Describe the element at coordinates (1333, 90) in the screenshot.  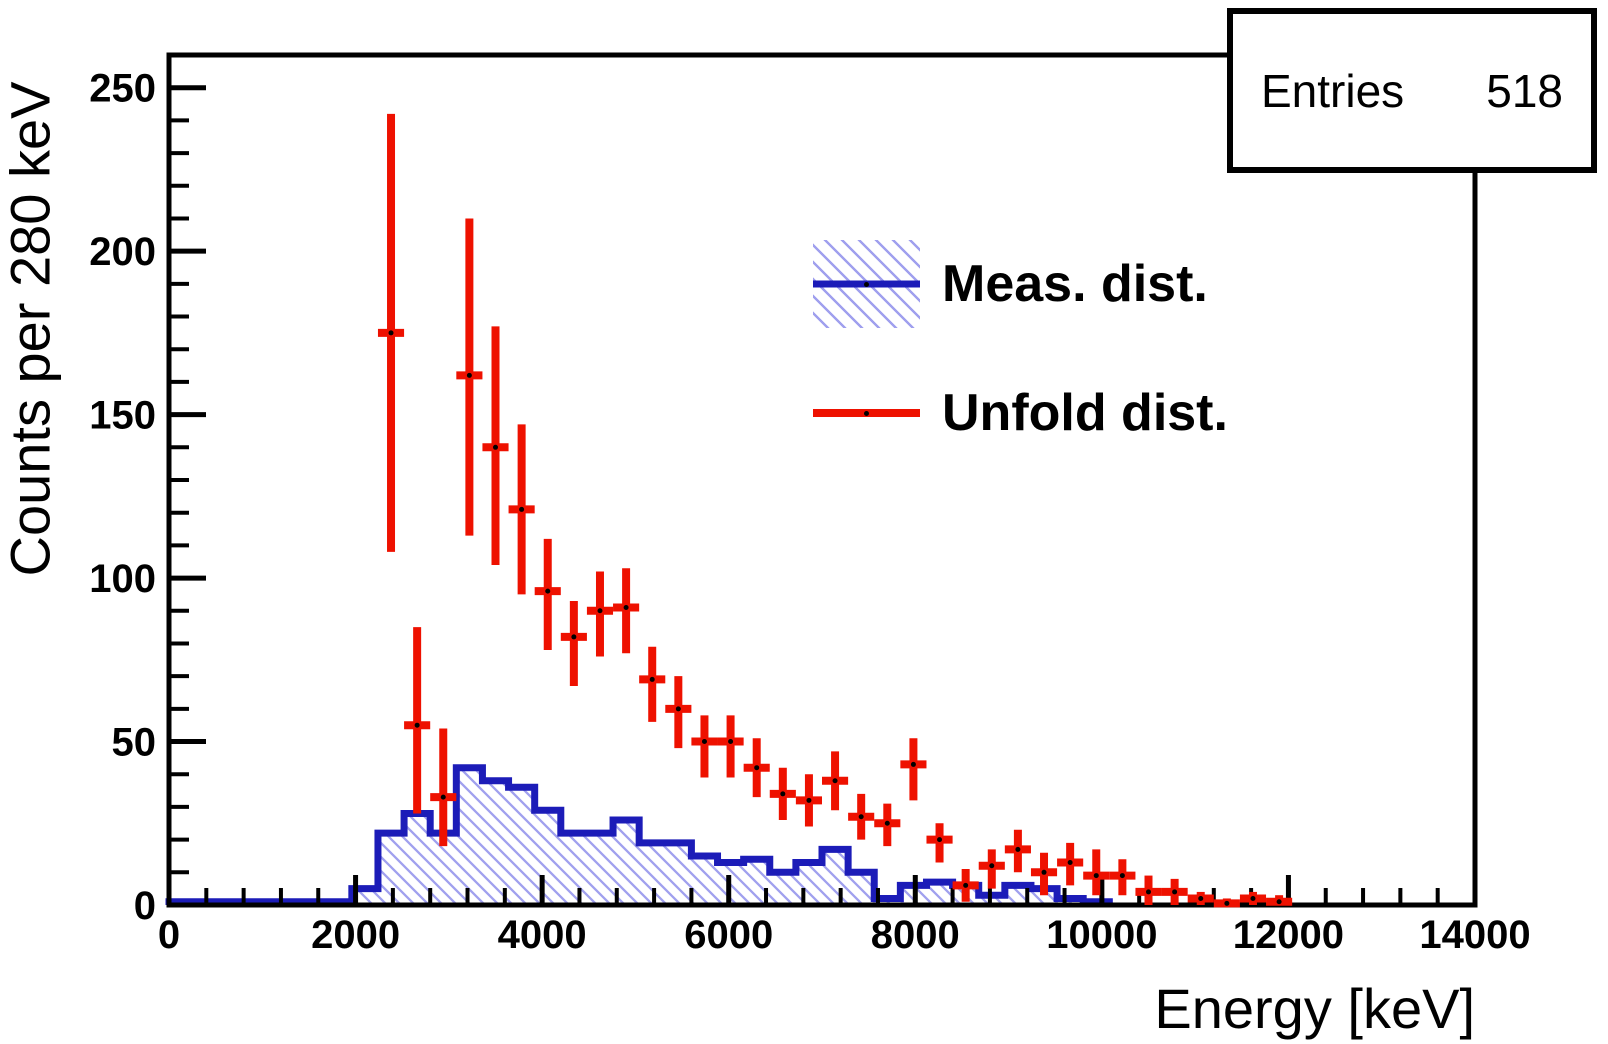
I see `stats-entries-label: Entries` at that location.